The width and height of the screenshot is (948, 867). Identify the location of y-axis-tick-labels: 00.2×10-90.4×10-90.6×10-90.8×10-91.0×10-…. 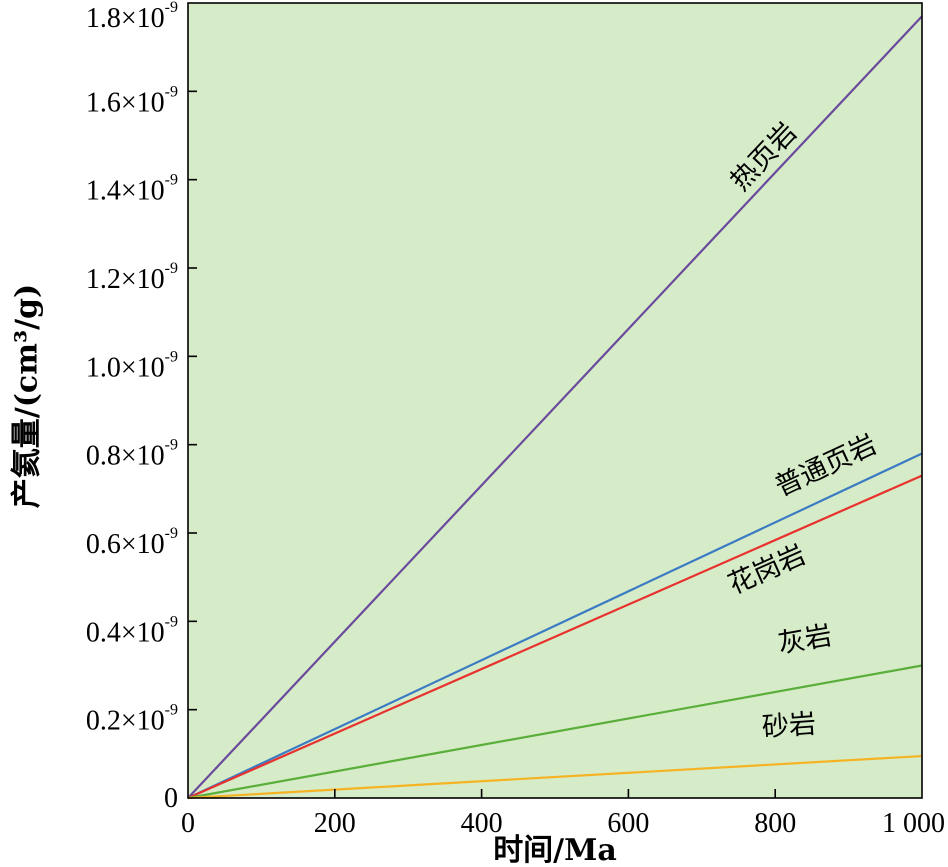
(132, 407).